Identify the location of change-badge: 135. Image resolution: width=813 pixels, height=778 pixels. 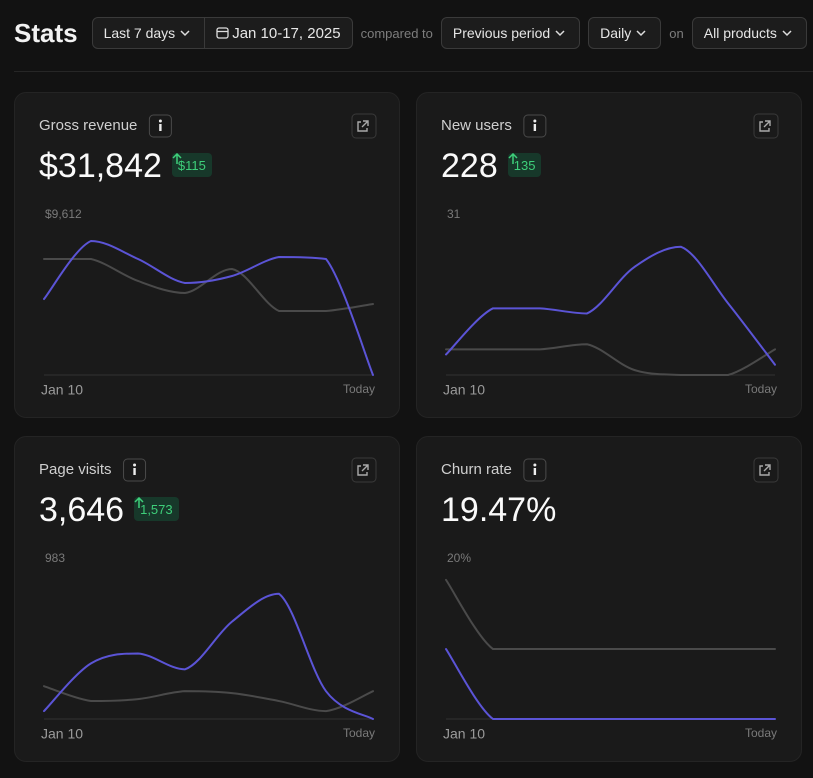
(524, 165).